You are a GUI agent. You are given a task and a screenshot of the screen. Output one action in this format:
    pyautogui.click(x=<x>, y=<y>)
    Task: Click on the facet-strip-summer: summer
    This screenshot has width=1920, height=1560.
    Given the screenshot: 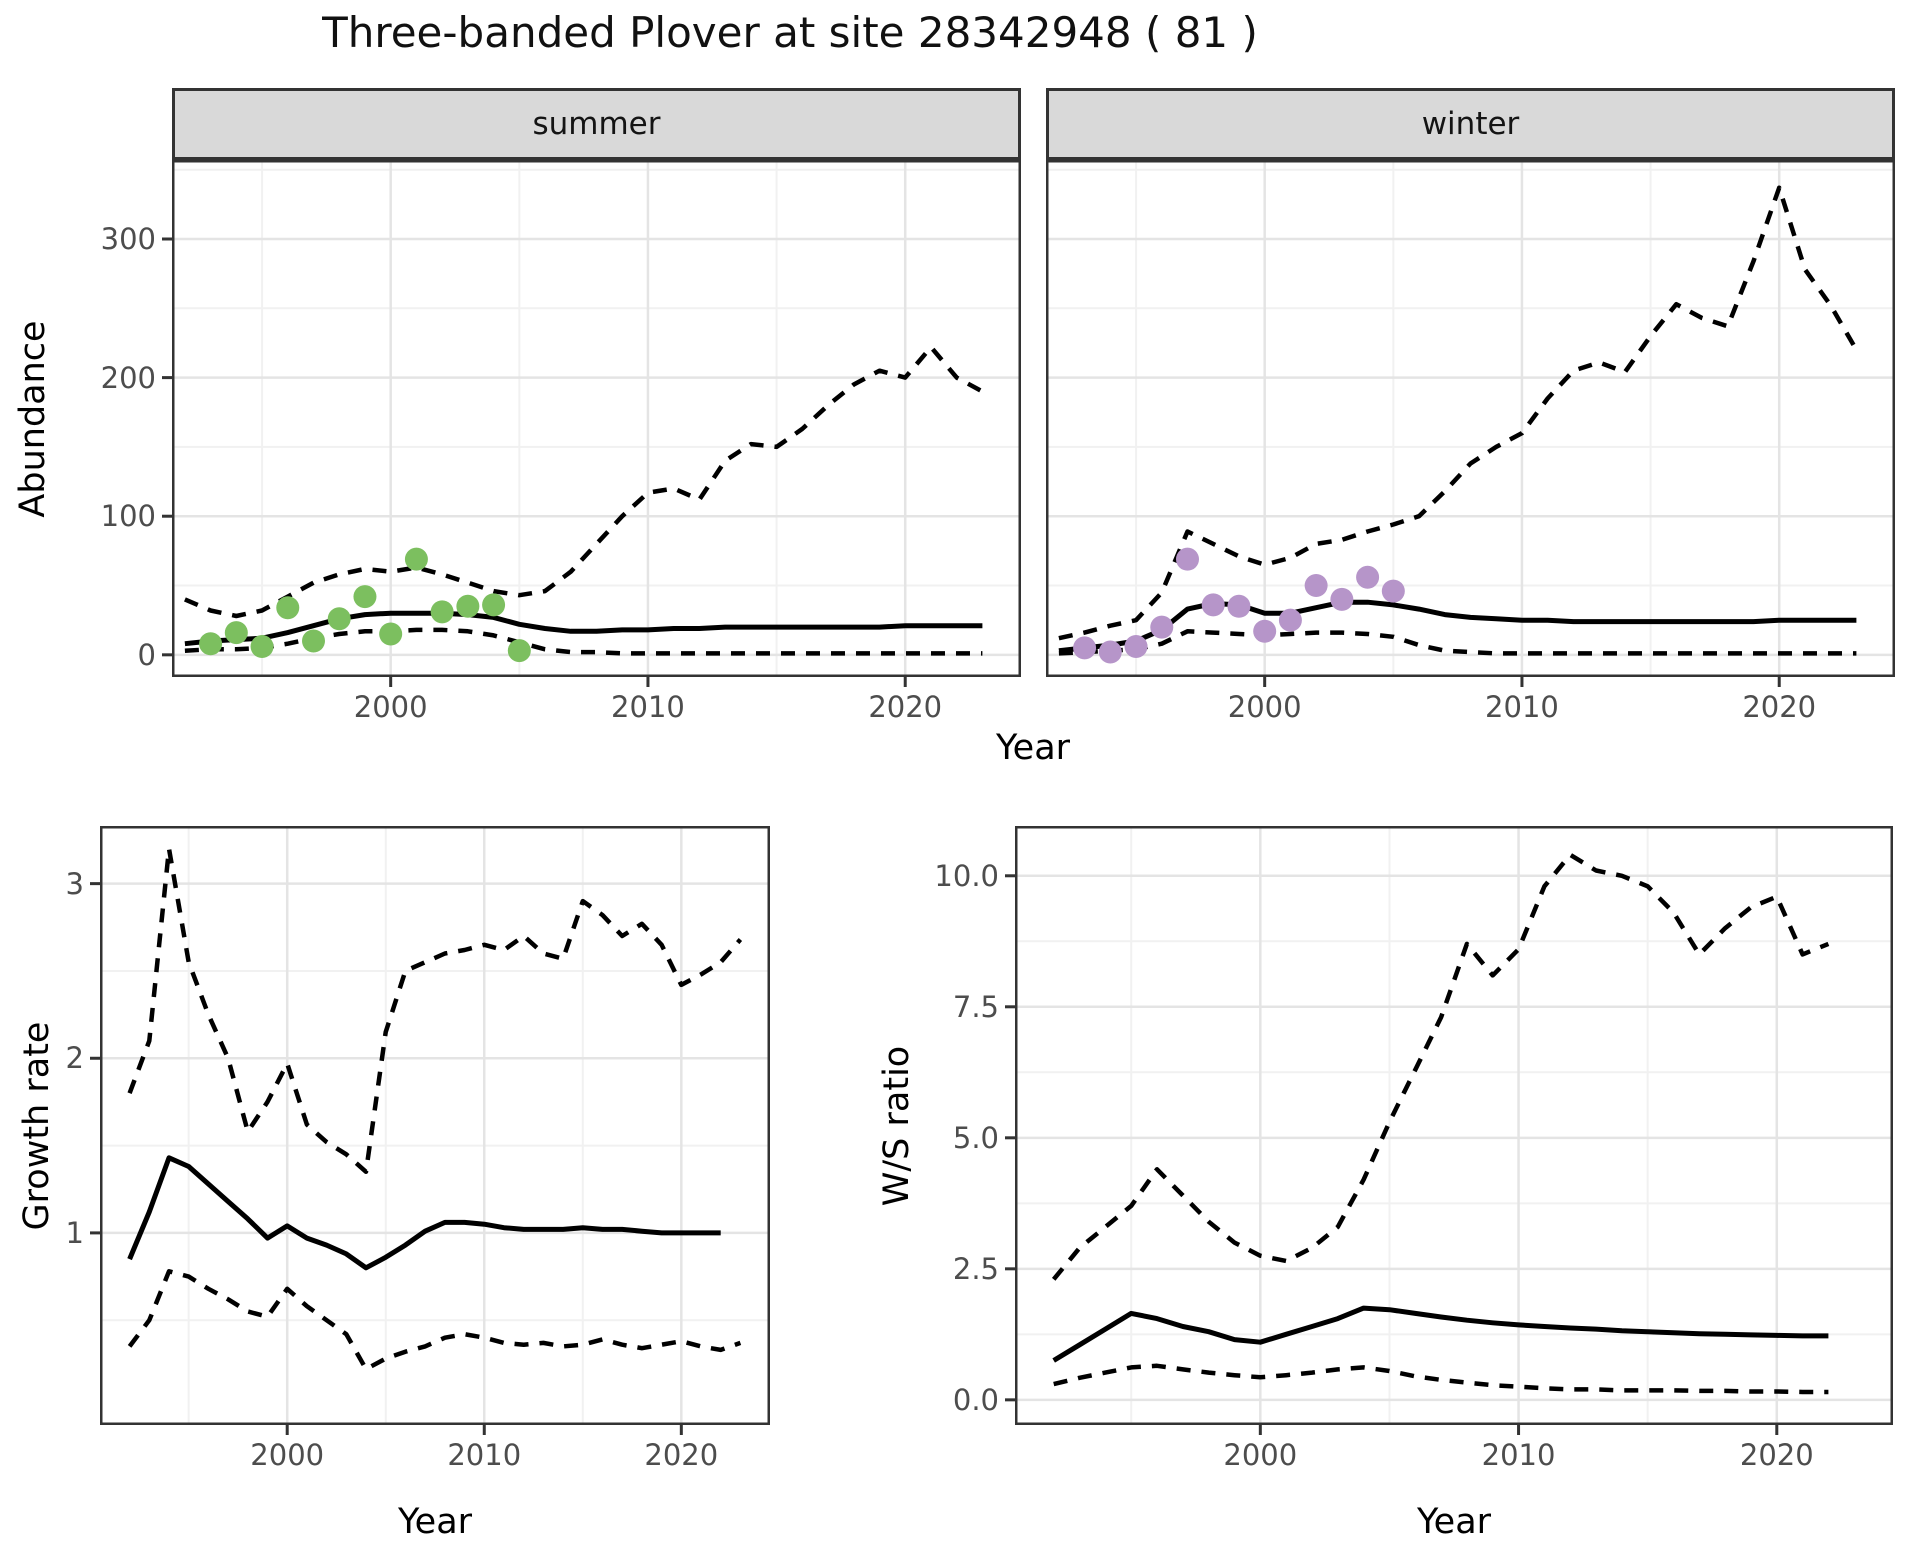 What is the action you would take?
    pyautogui.click(x=596, y=124)
    